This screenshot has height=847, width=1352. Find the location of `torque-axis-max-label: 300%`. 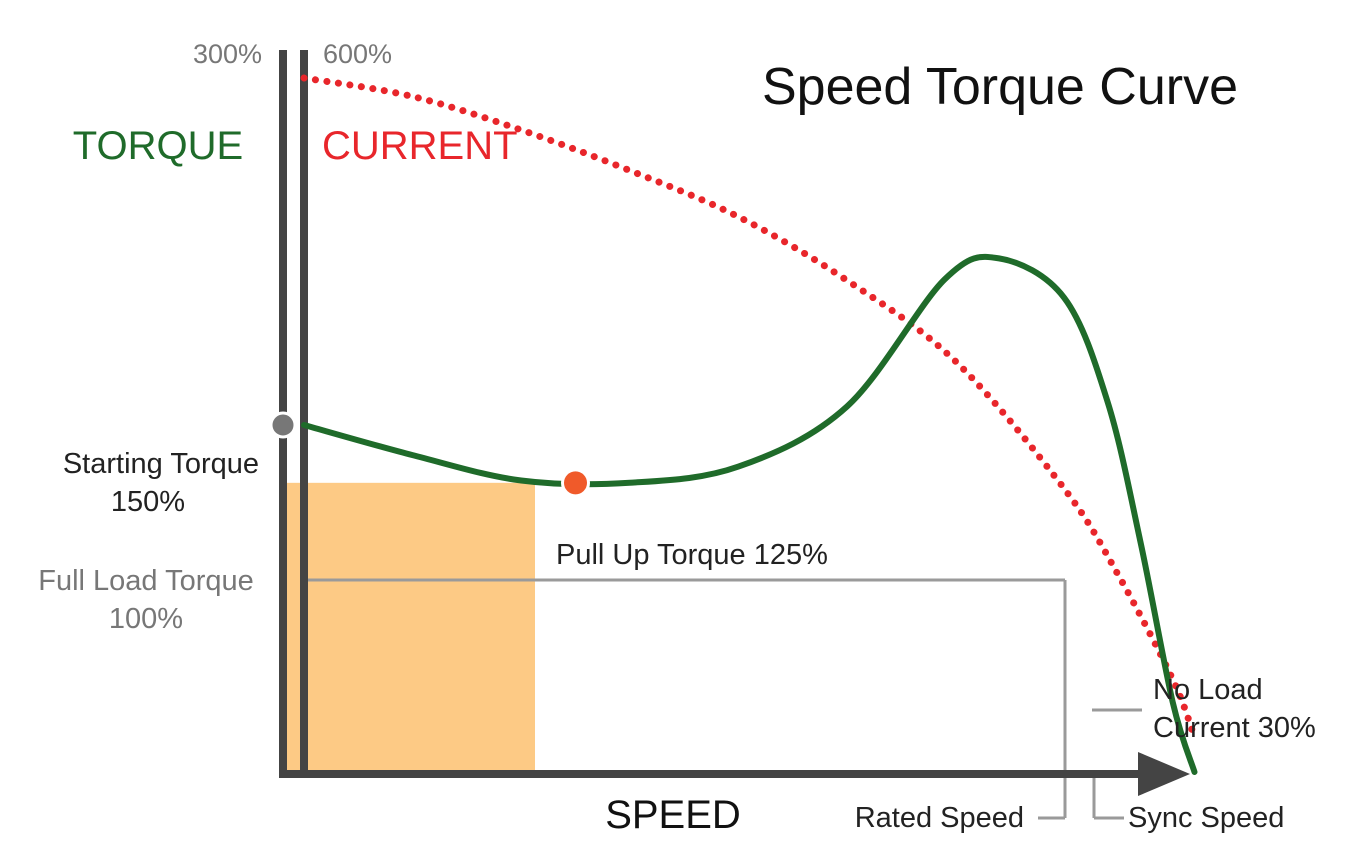

torque-axis-max-label: 300% is located at coordinates (227, 54).